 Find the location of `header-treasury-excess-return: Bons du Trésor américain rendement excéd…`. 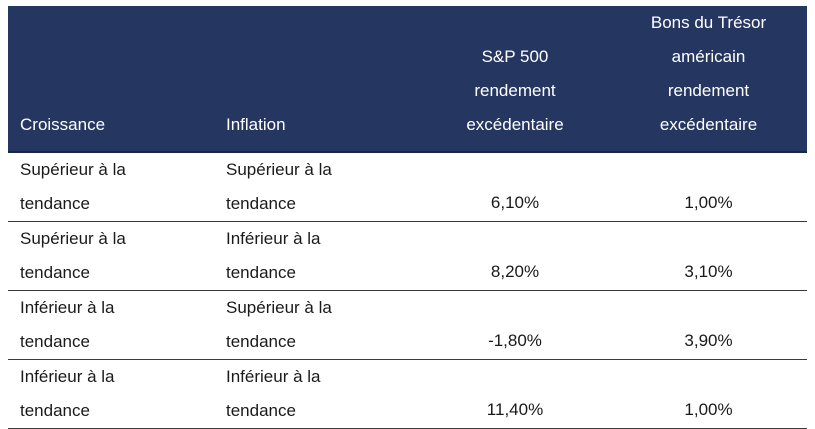

header-treasury-excess-return: Bons du Trésor américain rendement excéd… is located at coordinates (708, 79).